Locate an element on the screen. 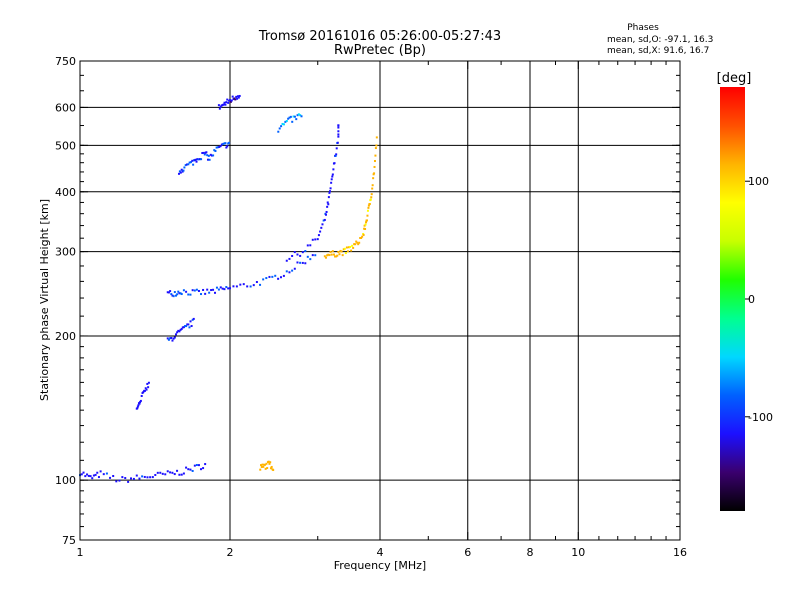 The width and height of the screenshot is (800, 600). phases-stats-x: mean, sd,X: 91.6, 16.7 is located at coordinates (658, 51).